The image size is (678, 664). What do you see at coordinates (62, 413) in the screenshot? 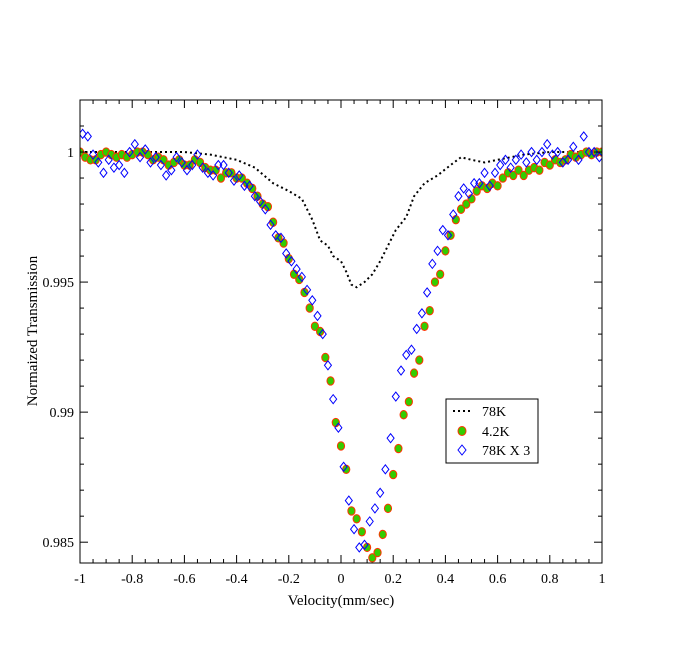
I see `y-tick-label: 0.99` at bounding box center [62, 413].